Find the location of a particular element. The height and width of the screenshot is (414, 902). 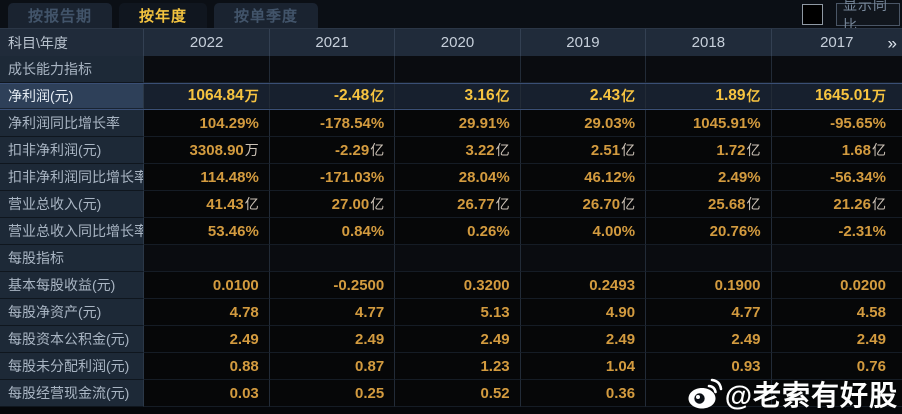

cell-value: -2.31% is located at coordinates (836, 231).